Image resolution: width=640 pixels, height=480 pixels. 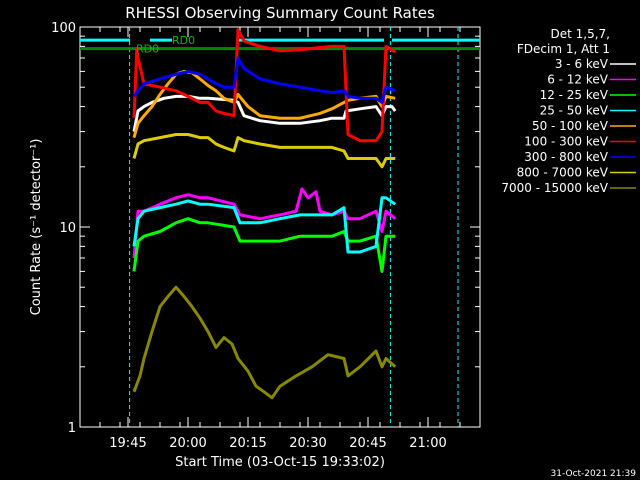 What do you see at coordinates (563, 49) in the screenshot?
I see `legend-header: FDecim 1, Att 1` at bounding box center [563, 49].